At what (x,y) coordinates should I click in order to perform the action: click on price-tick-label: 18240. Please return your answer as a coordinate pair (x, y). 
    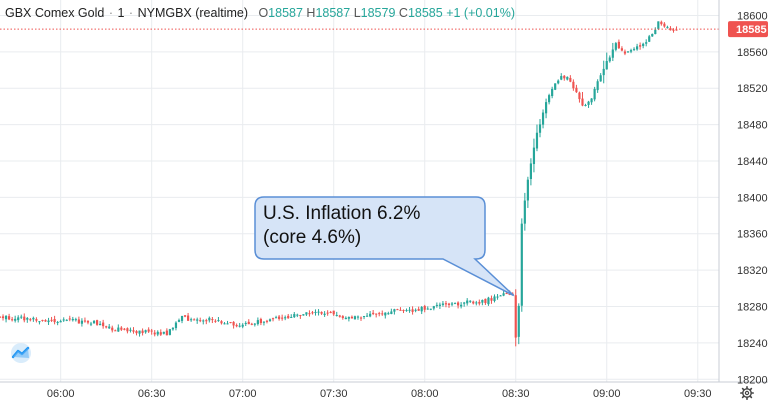
    Looking at the image, I should click on (752, 344).